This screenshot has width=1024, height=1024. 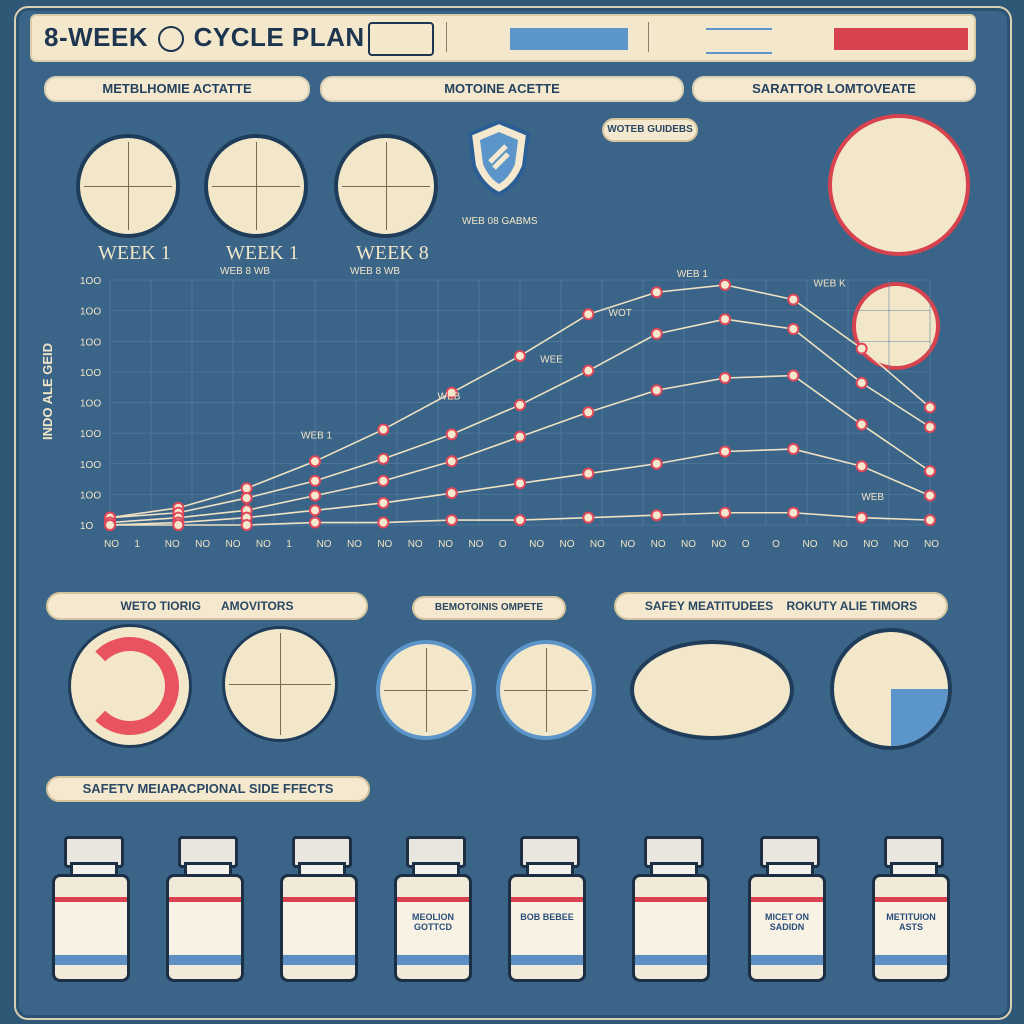 What do you see at coordinates (177, 89) in the screenshot?
I see `tab-metabolic: METBLHOMIE ACTATTE` at bounding box center [177, 89].